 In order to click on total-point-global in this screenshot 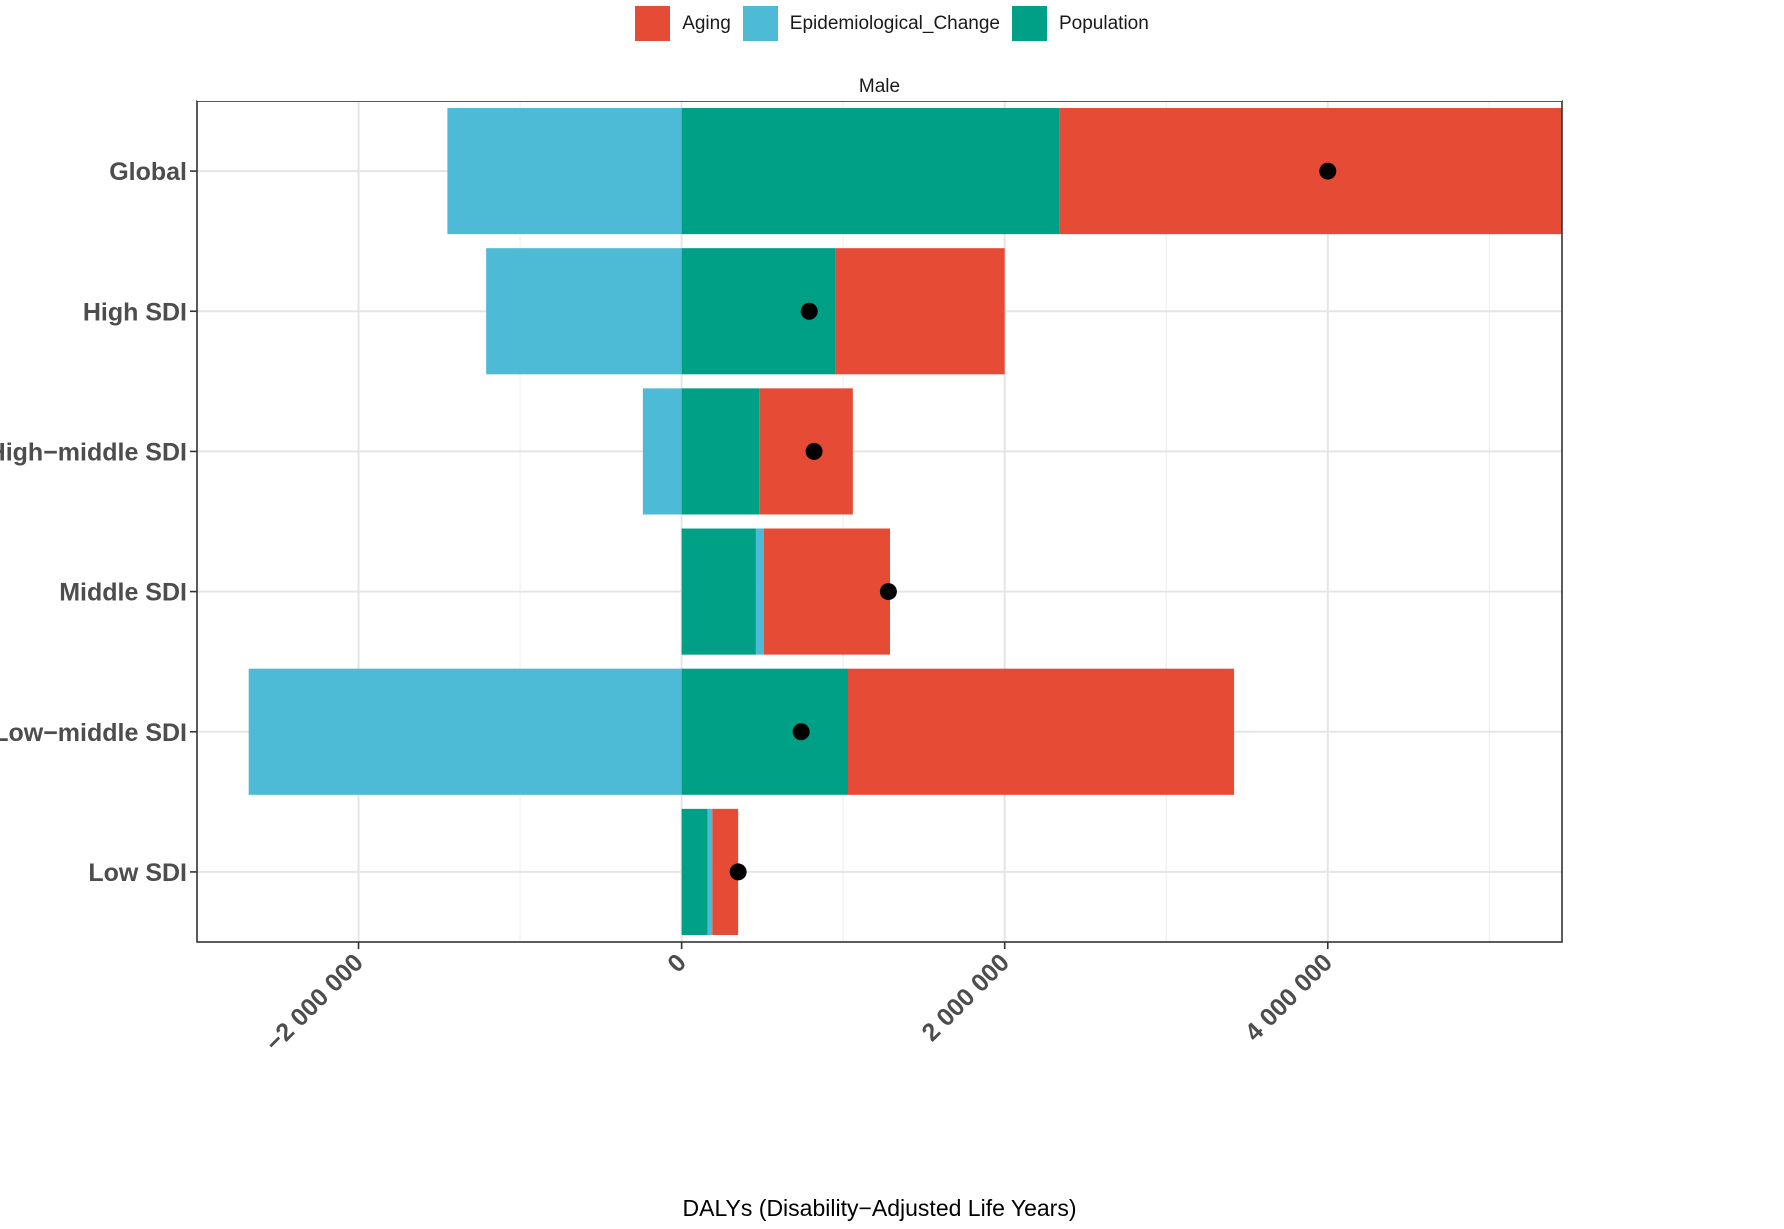, I will do `click(1328, 171)`.